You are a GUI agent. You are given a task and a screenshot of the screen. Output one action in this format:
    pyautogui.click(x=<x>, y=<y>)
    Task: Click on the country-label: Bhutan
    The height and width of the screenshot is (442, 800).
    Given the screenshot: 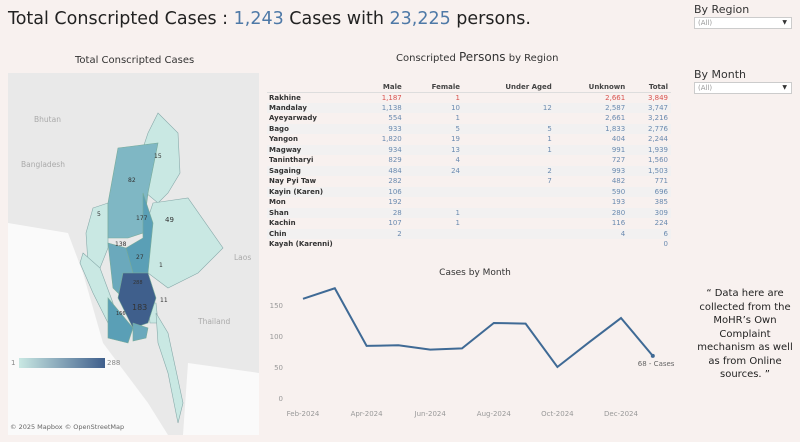 What is the action you would take?
    pyautogui.click(x=47, y=119)
    